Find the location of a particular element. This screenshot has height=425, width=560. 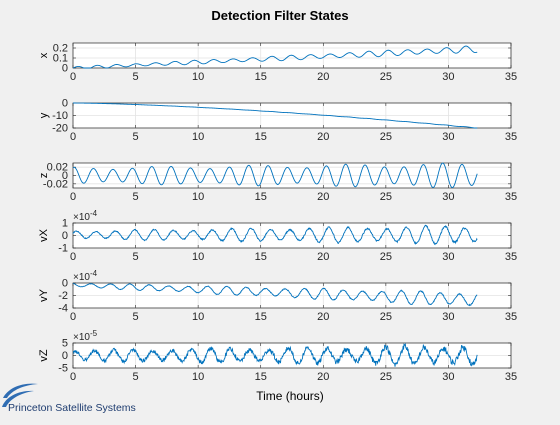

y-axis-label: vZ is located at coordinates (44, 355).